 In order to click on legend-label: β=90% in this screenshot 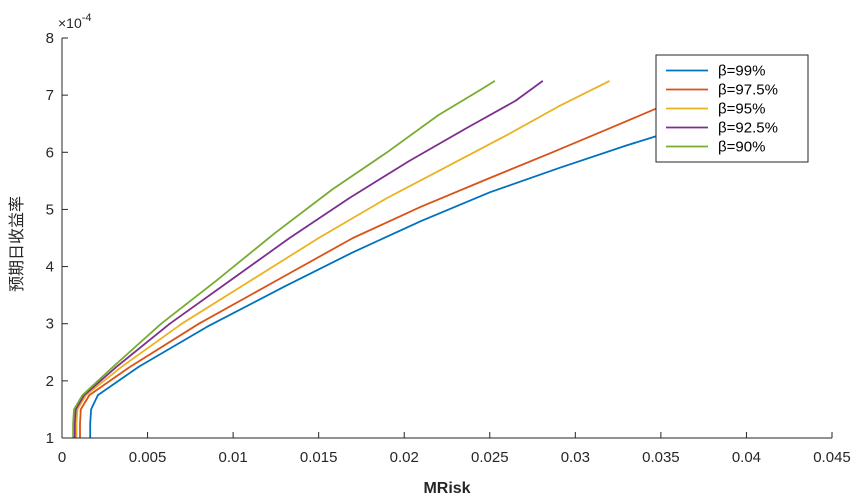, I will do `click(741, 147)`.